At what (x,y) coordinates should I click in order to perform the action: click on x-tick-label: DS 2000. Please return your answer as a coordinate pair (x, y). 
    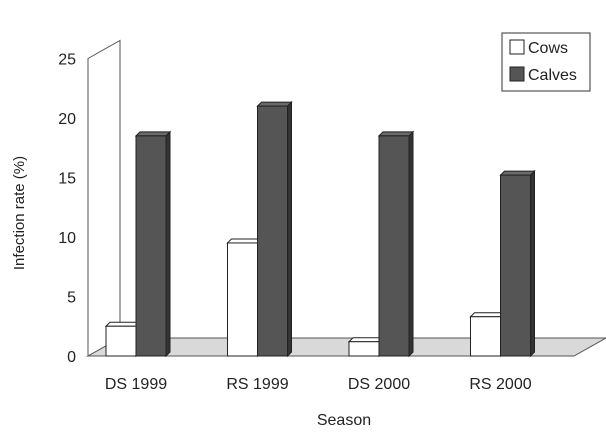
    Looking at the image, I should click on (379, 384).